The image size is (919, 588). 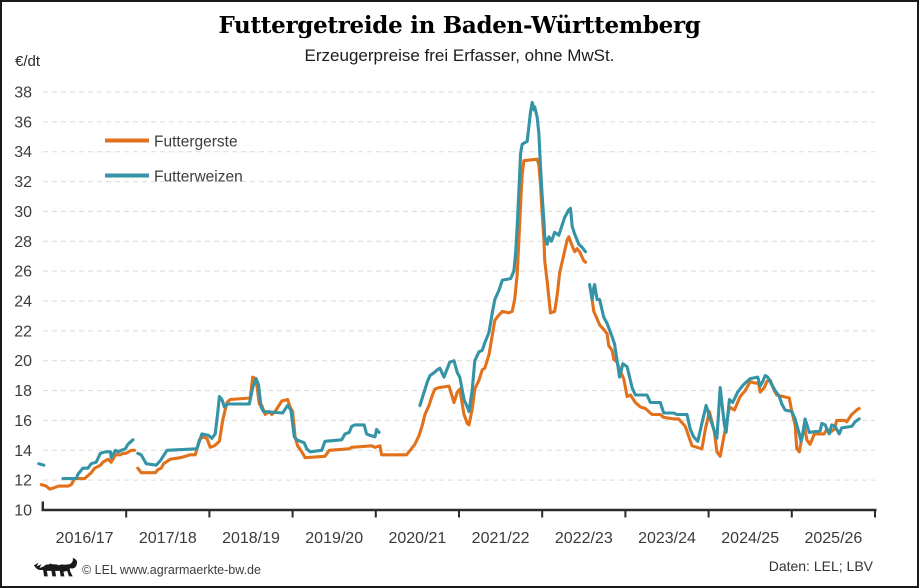 I want to click on x-axis, so click(x=459, y=509).